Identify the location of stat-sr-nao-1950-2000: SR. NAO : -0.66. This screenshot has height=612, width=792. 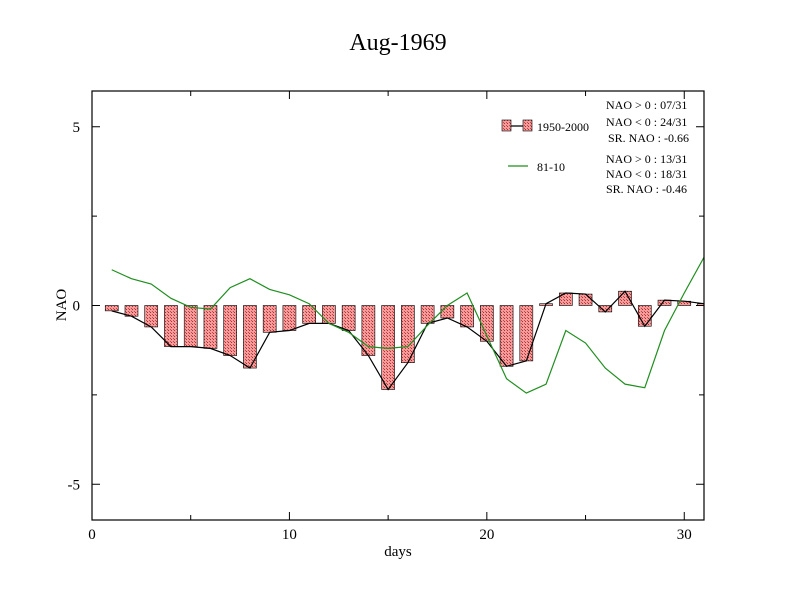
(648, 138).